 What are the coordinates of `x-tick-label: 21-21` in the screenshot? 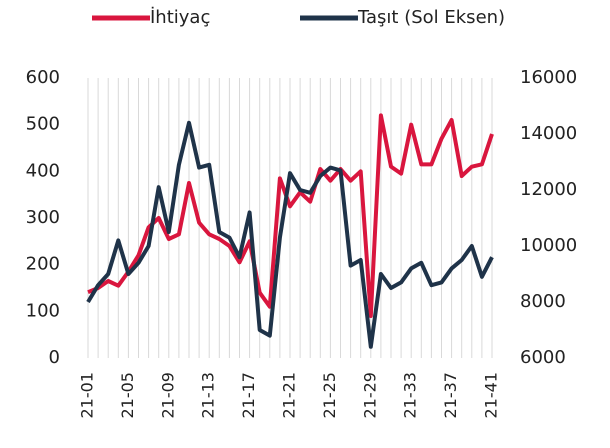 It's located at (289, 395).